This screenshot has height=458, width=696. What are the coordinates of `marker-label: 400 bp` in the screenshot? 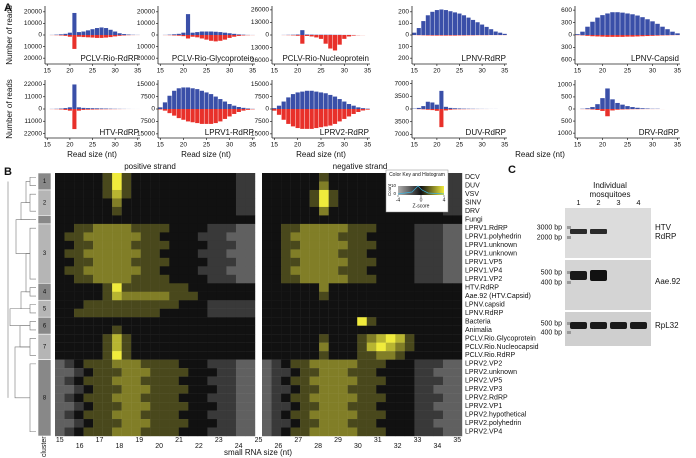 It's located at (552, 282).